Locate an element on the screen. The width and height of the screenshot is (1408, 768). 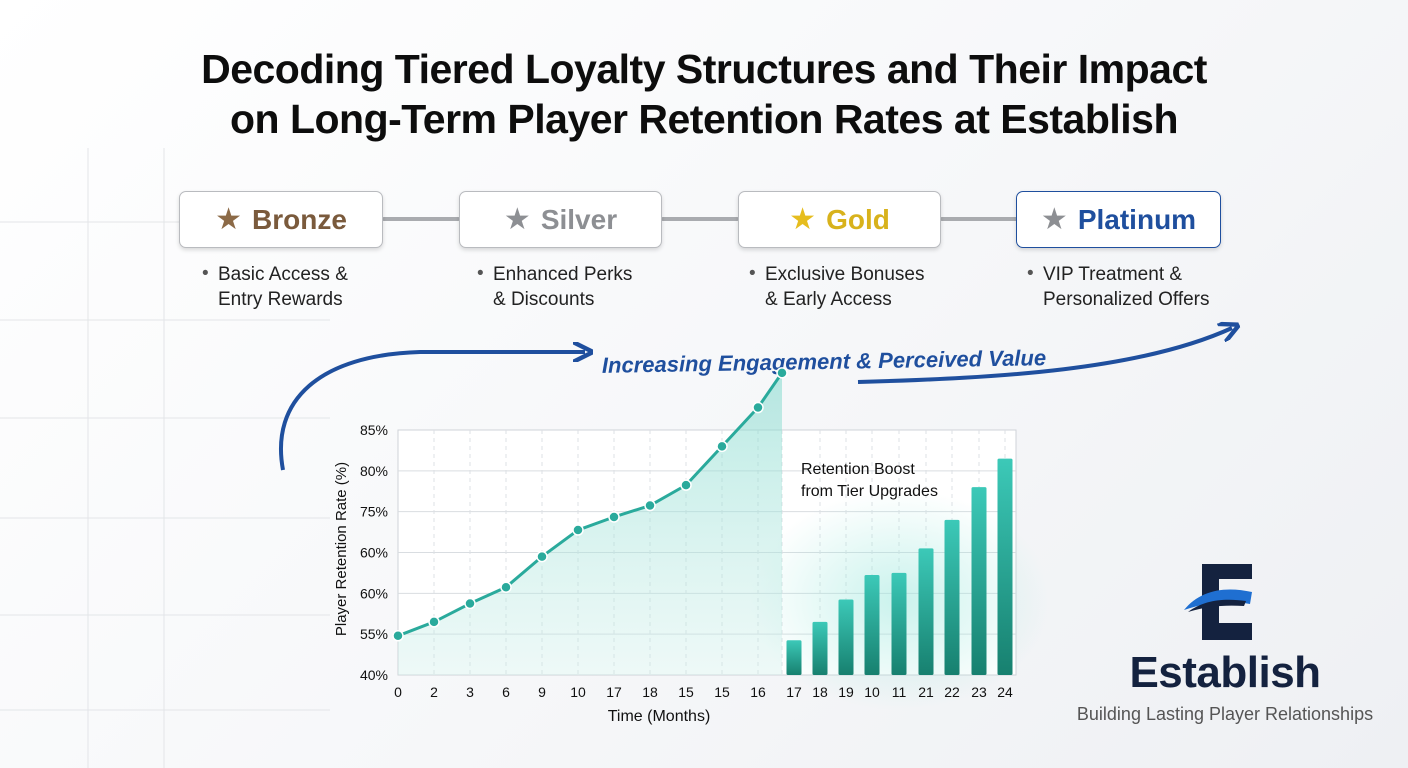
tier-description-bronze: • Basic Access & Entry Rewards is located at coordinates (275, 287).